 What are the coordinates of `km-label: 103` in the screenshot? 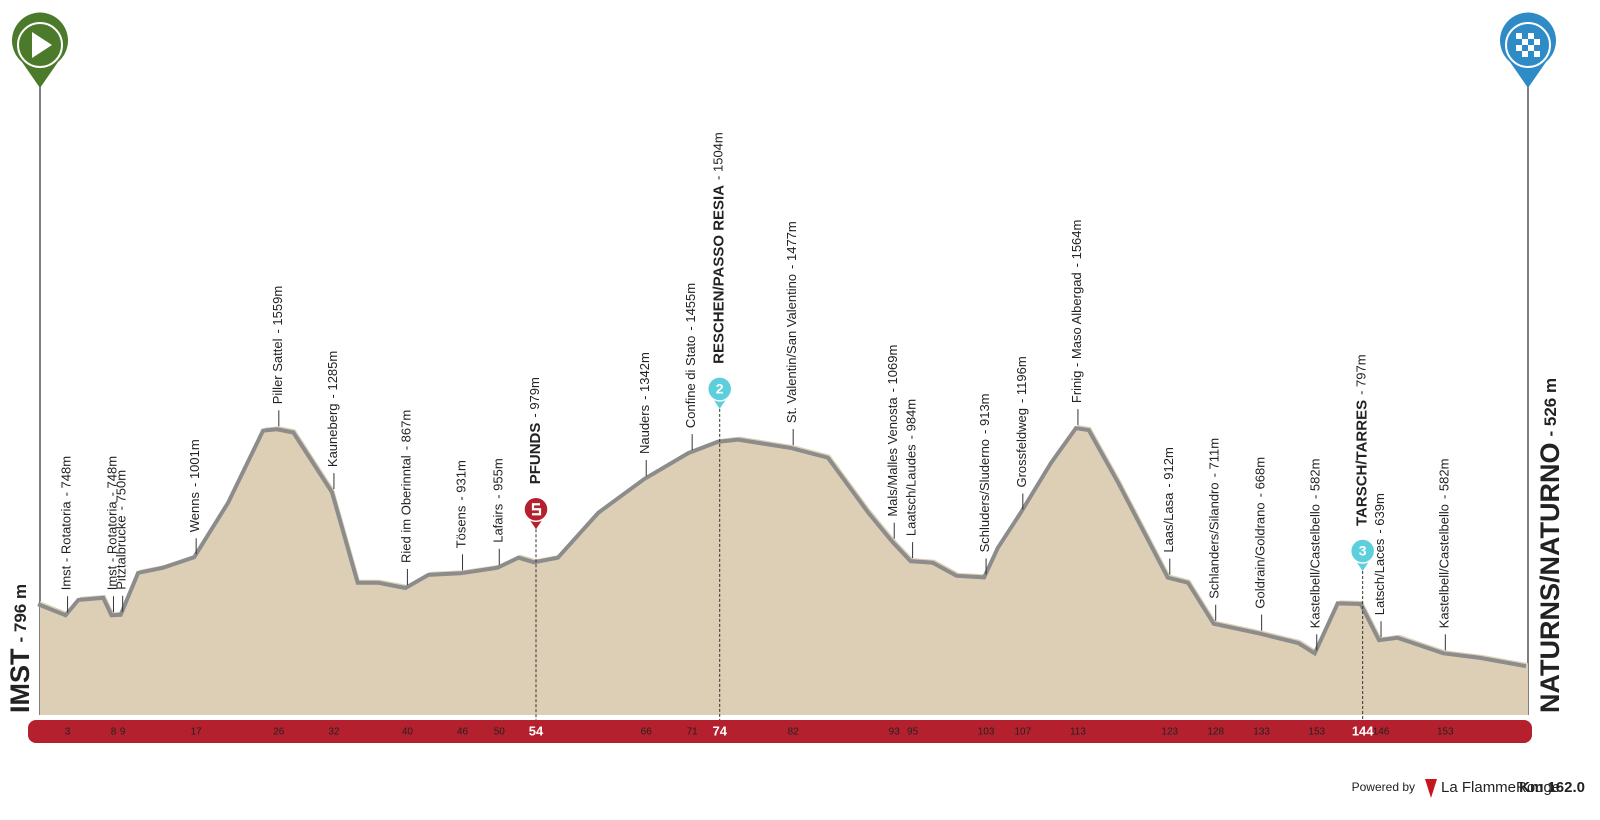 It's located at (986, 732).